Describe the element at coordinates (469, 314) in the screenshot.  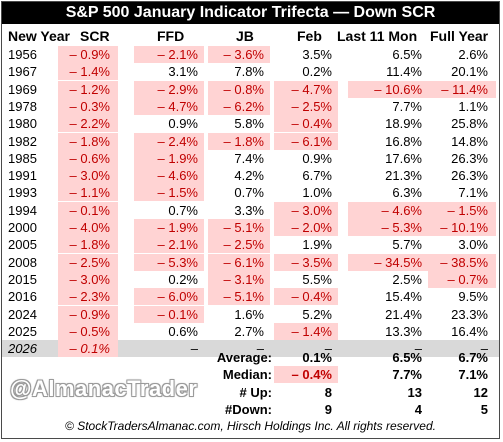
I see `cell-fy: 23.3%` at that location.